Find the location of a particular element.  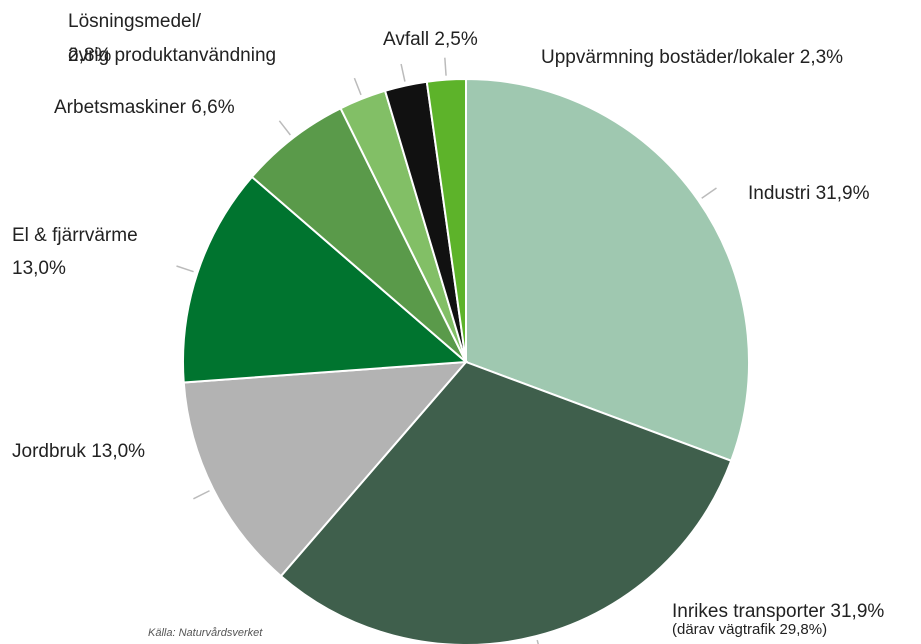

slice-label: El & fjärrvärme is located at coordinates (75, 235).